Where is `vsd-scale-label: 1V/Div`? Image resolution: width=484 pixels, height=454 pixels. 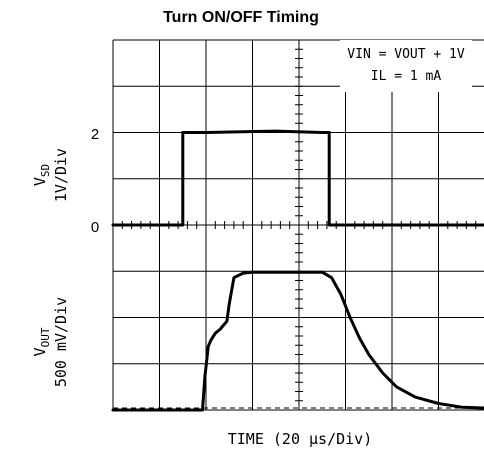
vsd-scale-label: 1V/Div is located at coordinates (61, 175).